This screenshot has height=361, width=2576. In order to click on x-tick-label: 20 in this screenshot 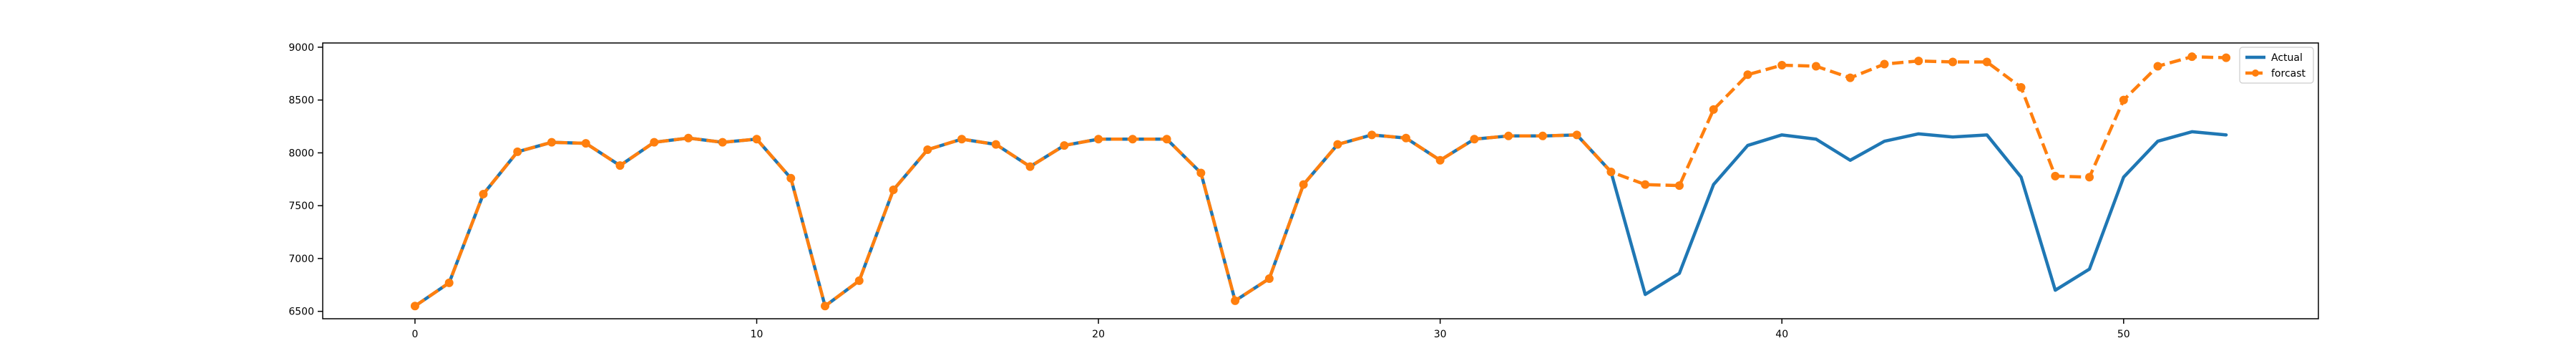, I will do `click(1098, 334)`.